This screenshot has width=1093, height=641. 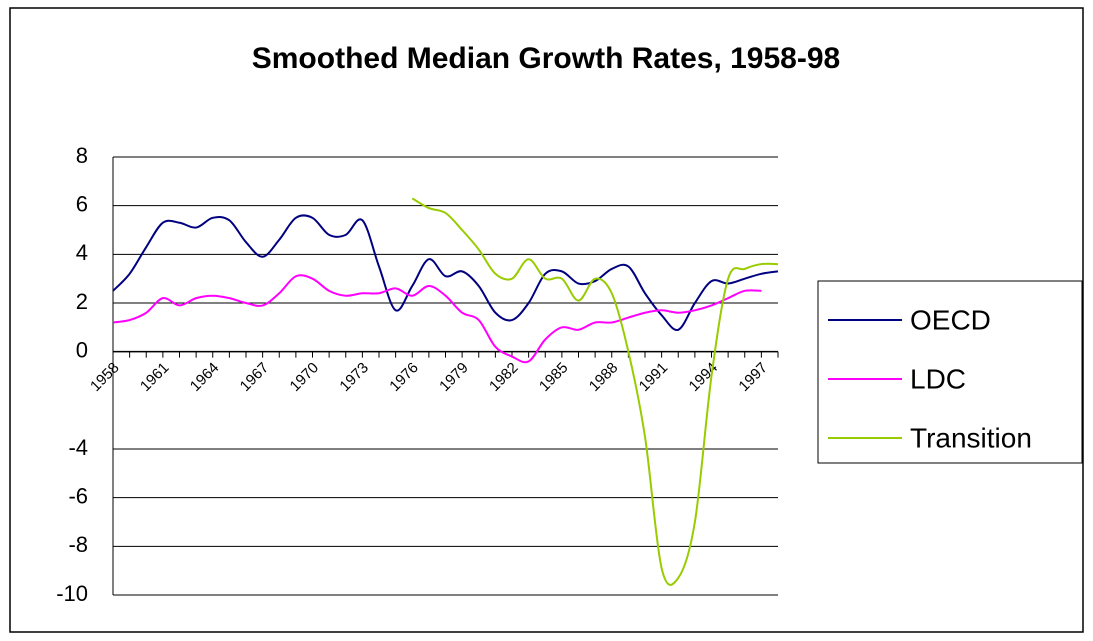 I want to click on y-tick-label: 2, so click(x=82, y=301).